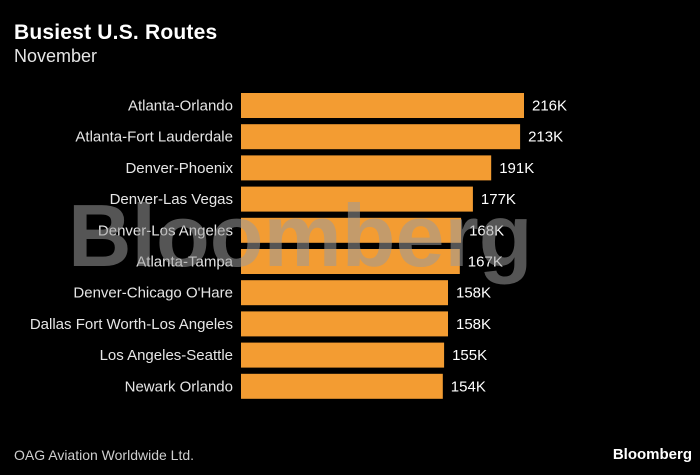 This screenshot has height=475, width=700. What do you see at coordinates (652, 454) in the screenshot?
I see `bloomberg-logo: Bloomberg` at bounding box center [652, 454].